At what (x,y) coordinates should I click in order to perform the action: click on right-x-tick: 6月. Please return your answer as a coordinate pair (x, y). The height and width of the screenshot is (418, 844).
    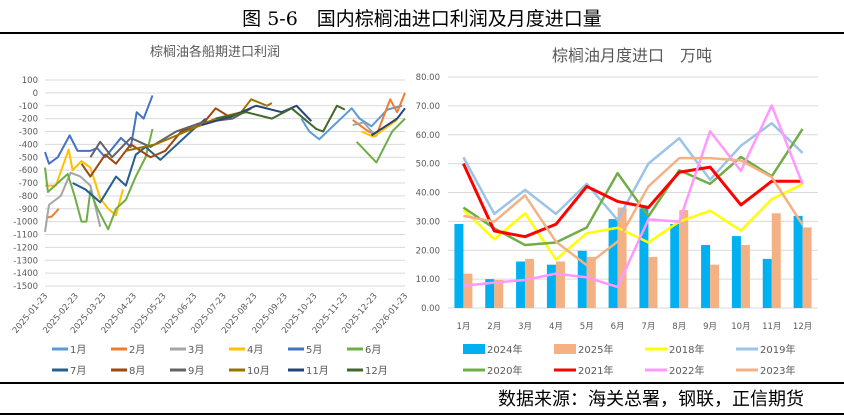
    Looking at the image, I should click on (618, 327).